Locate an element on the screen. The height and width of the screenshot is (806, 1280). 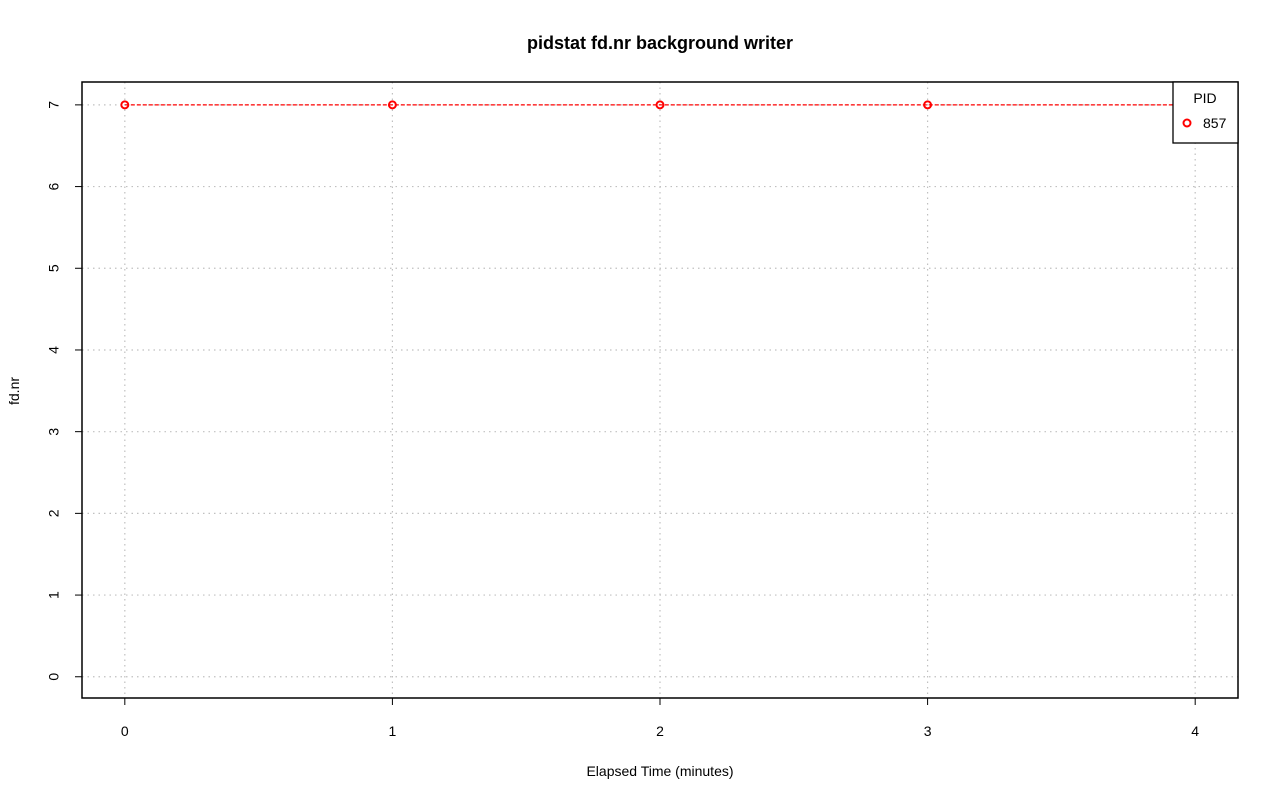
y-tick-label: 1 is located at coordinates (54, 595).